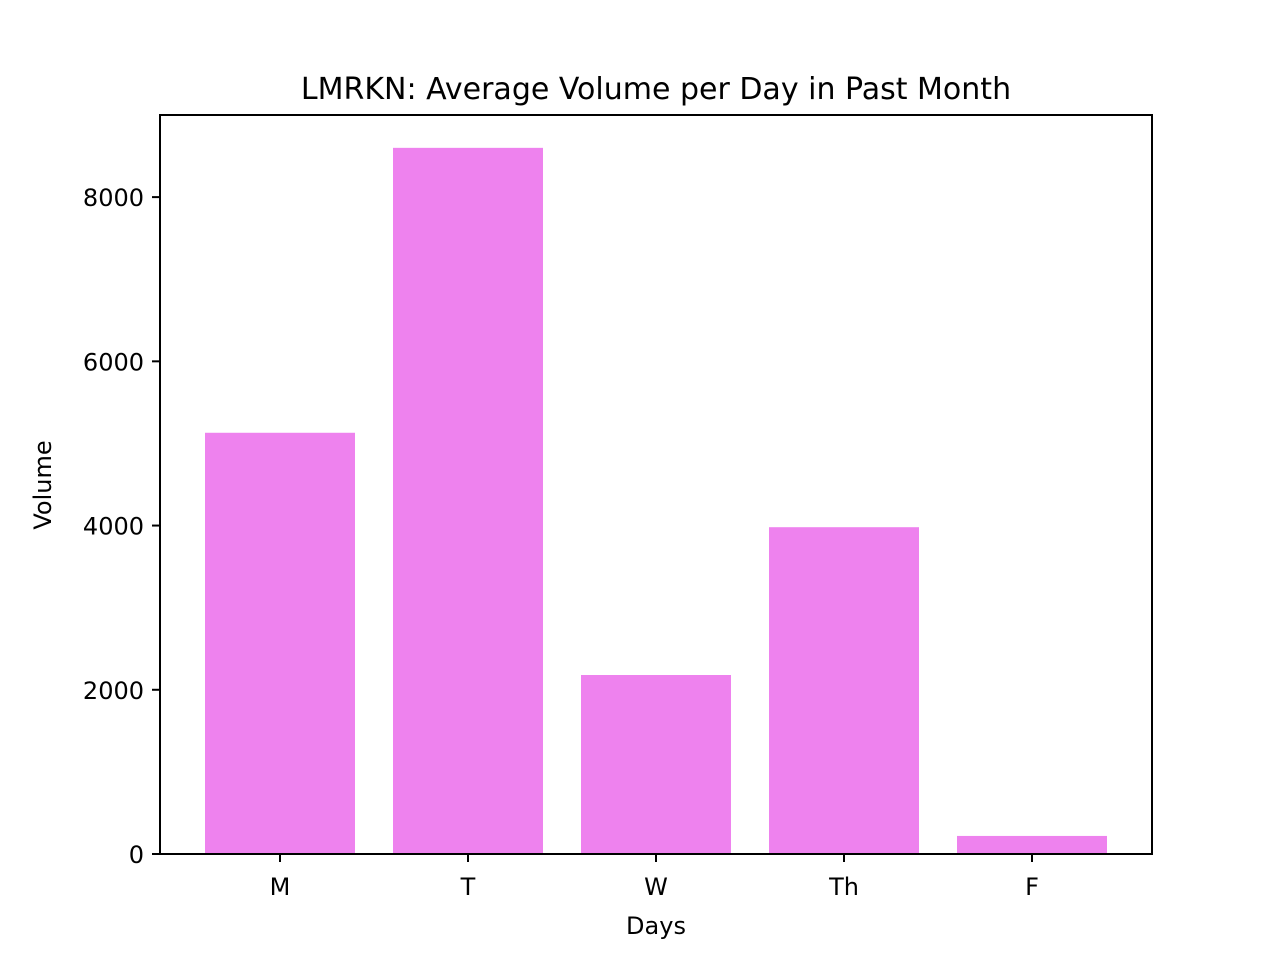  I want to click on y-axis-label: Volume, so click(43, 484).